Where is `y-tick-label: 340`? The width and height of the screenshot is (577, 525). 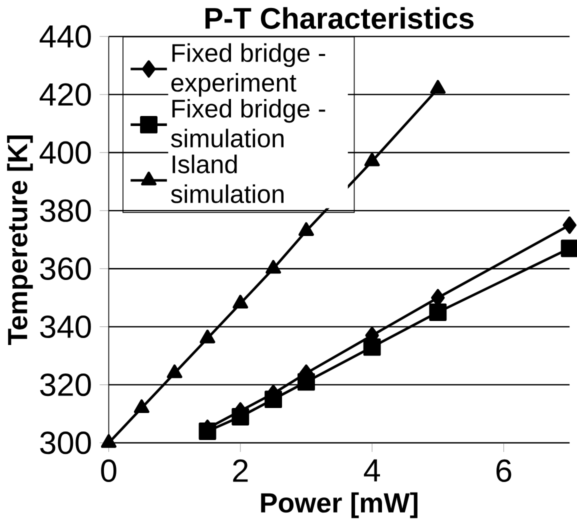
y-tick-label: 340 is located at coordinates (65, 326).